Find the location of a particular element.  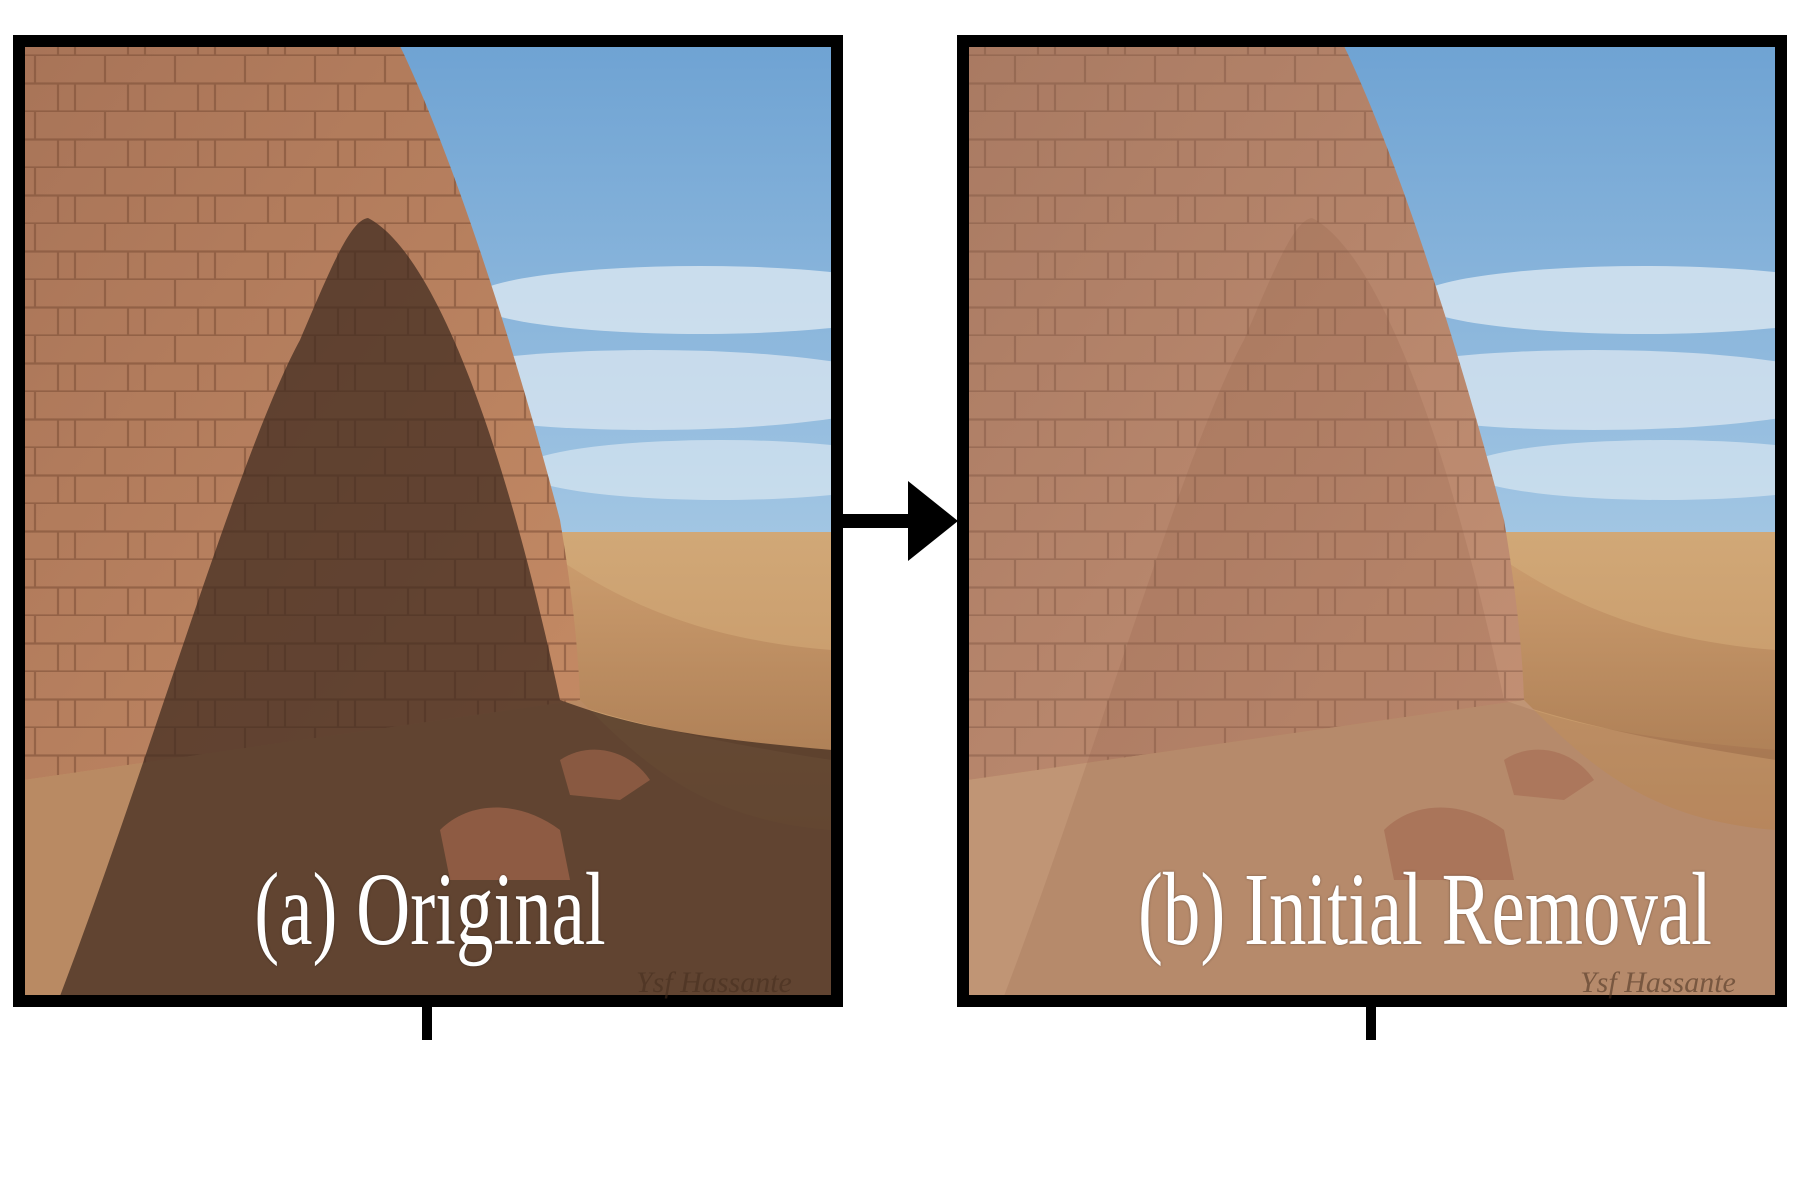

right-arrow-icon is located at coordinates (897, 521).